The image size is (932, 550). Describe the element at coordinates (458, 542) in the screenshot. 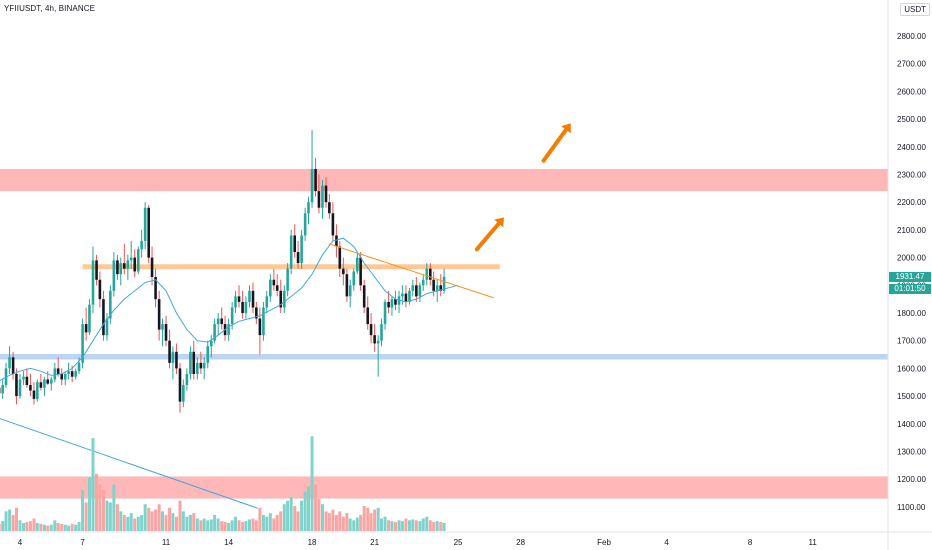

I see `time-tick-label: 25` at that location.